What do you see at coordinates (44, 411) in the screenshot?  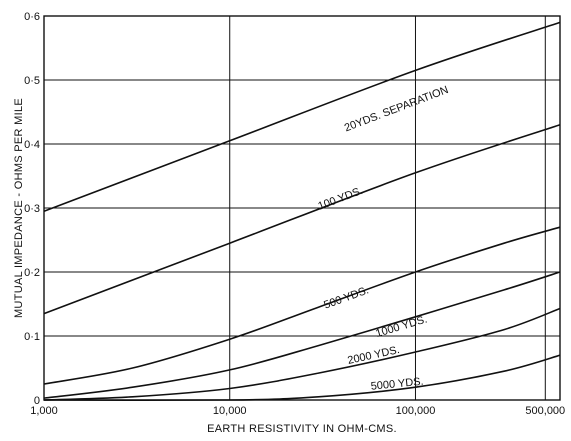 I see `x-tick-label: 1,000` at bounding box center [44, 411].